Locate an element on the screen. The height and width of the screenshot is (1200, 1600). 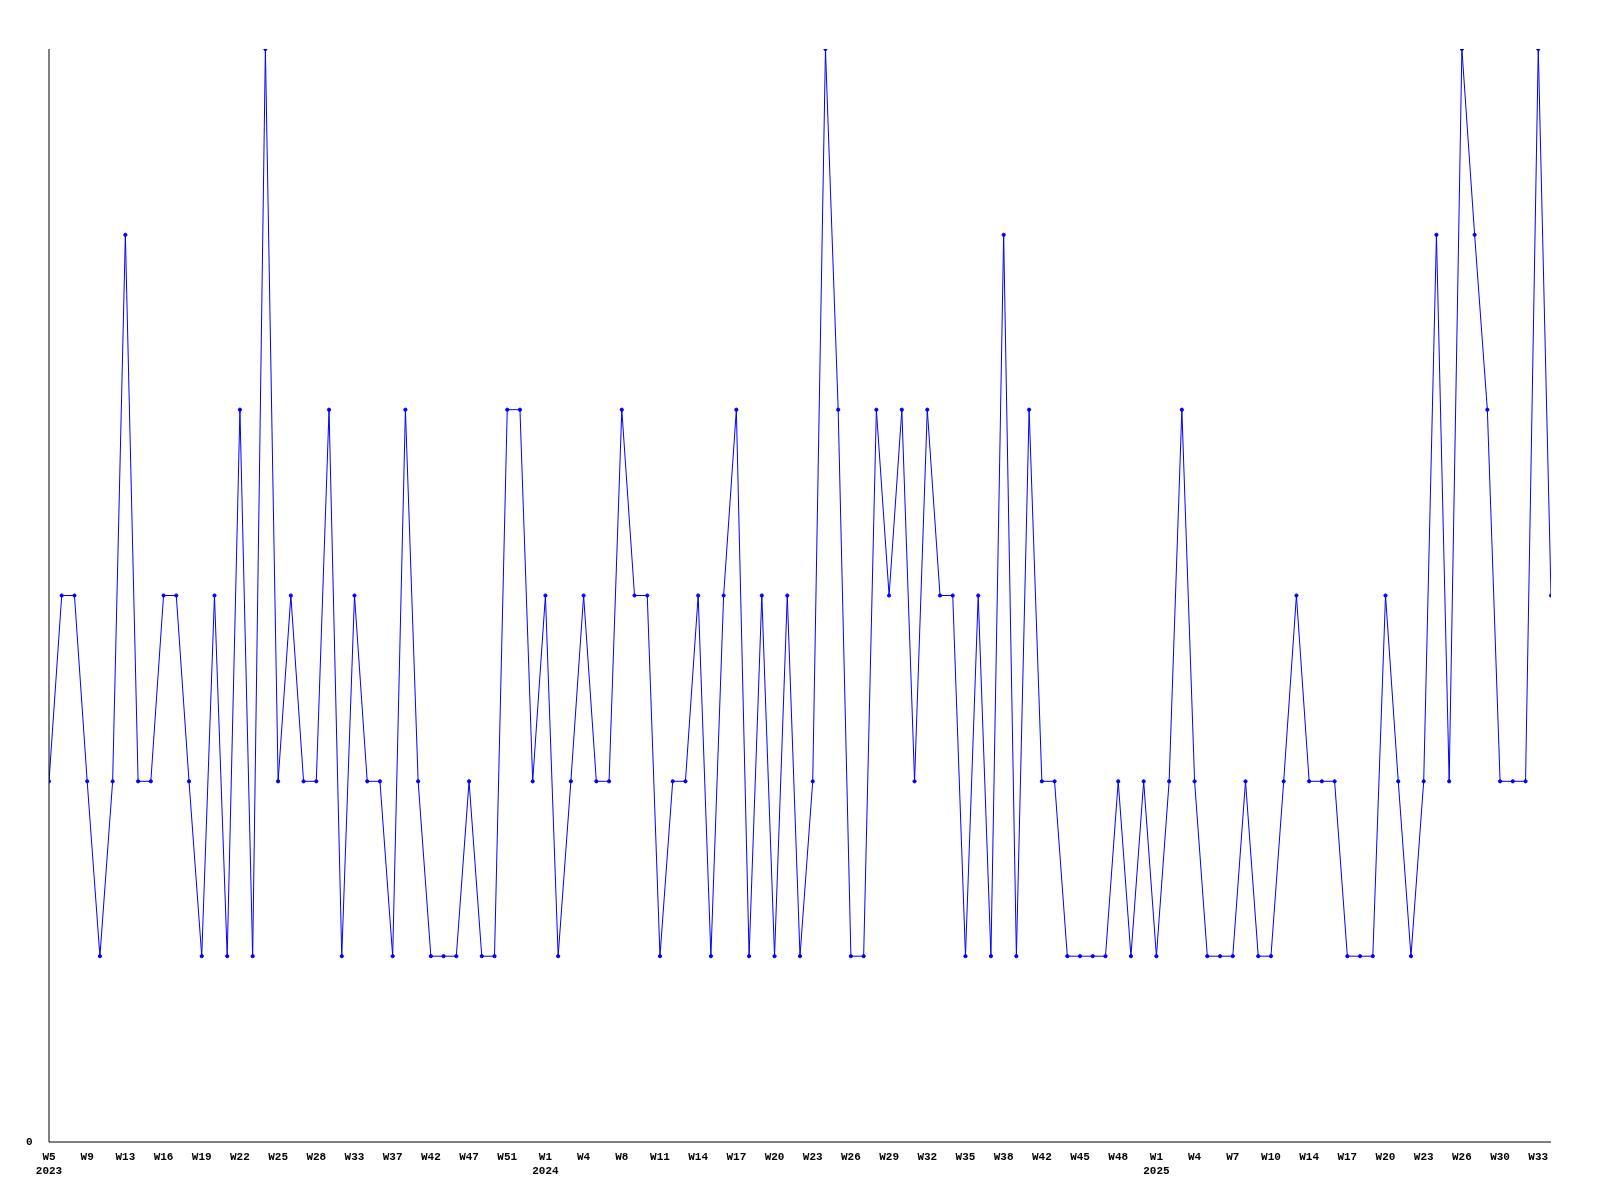
x-tick-label: W16 is located at coordinates (163, 1157).